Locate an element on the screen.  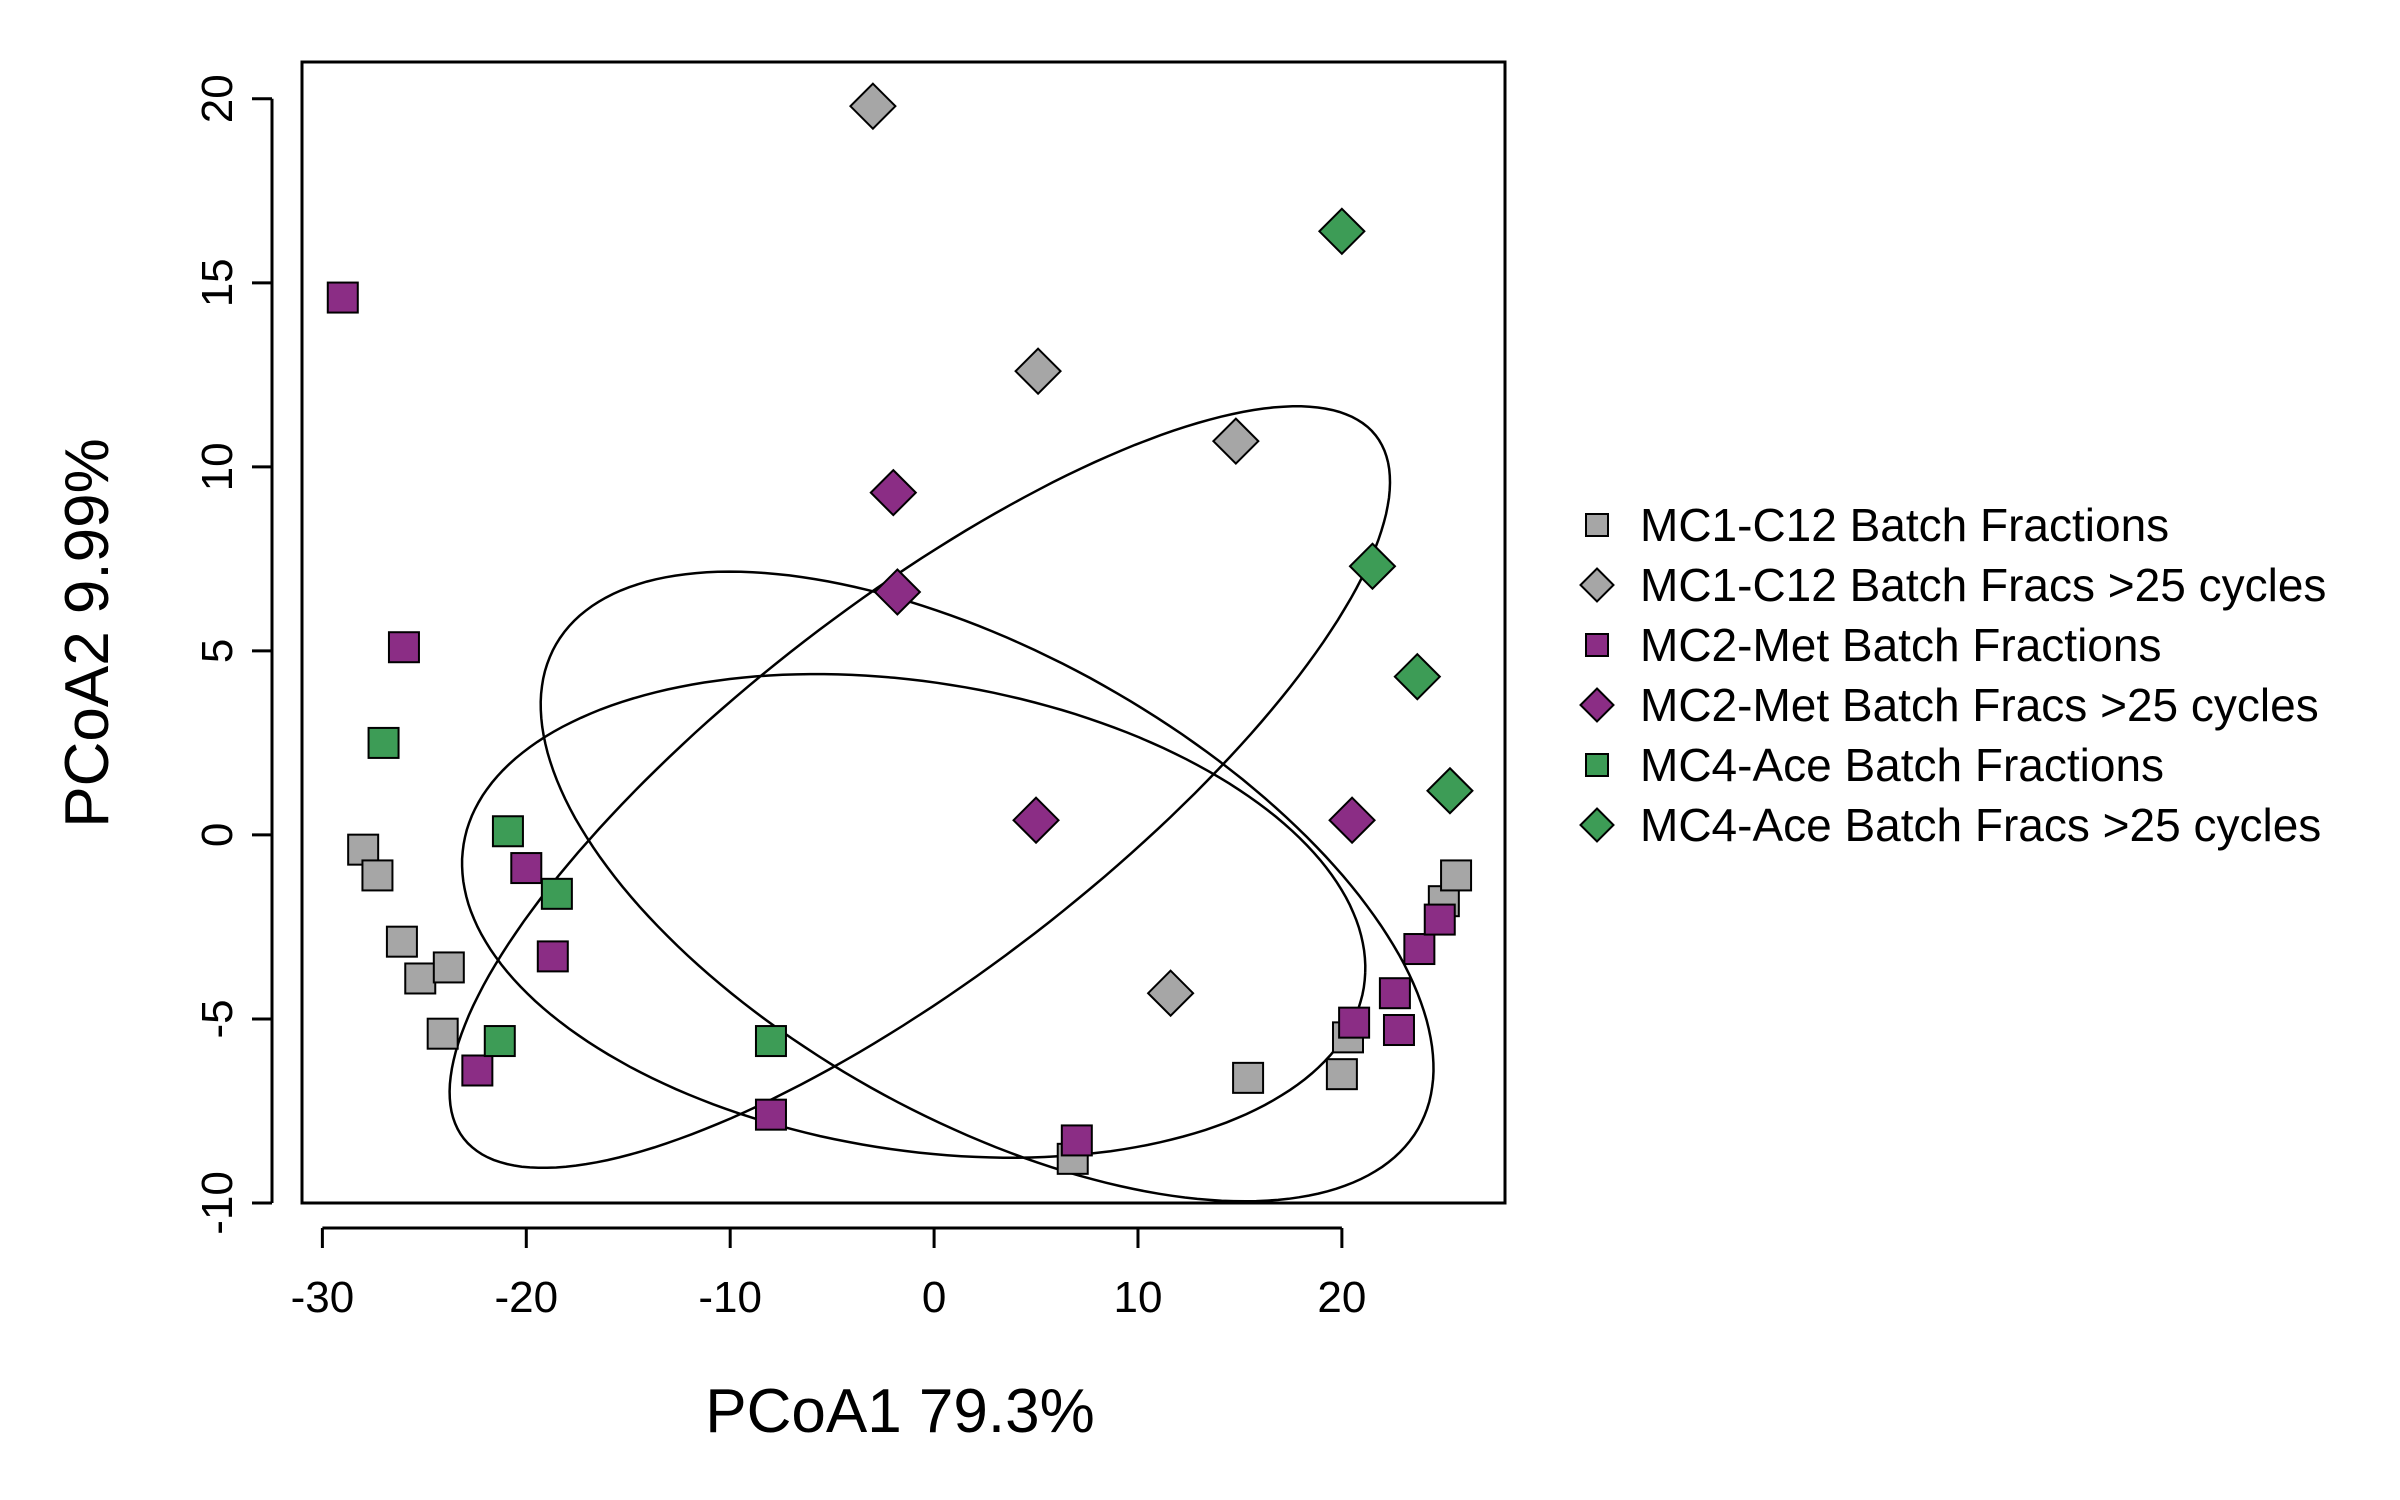
y-tick-label: 20 is located at coordinates (217, 98).